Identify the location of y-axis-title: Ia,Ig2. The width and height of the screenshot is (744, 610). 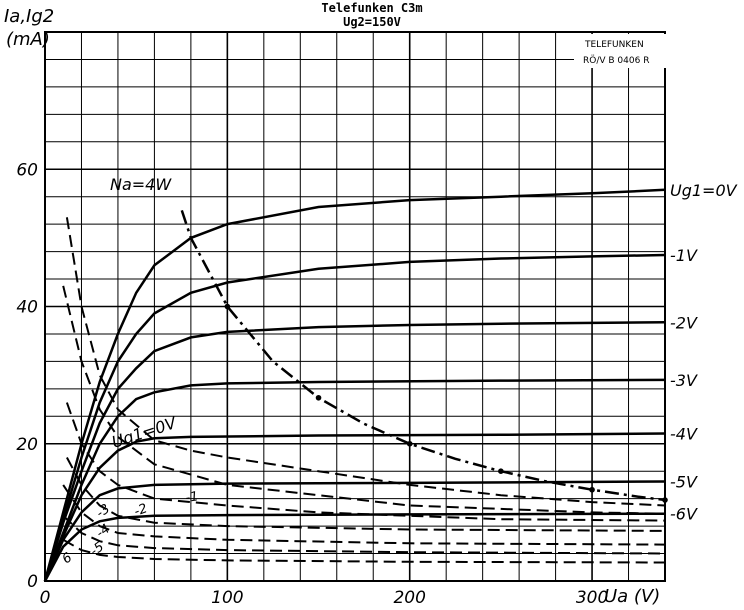
(29, 16).